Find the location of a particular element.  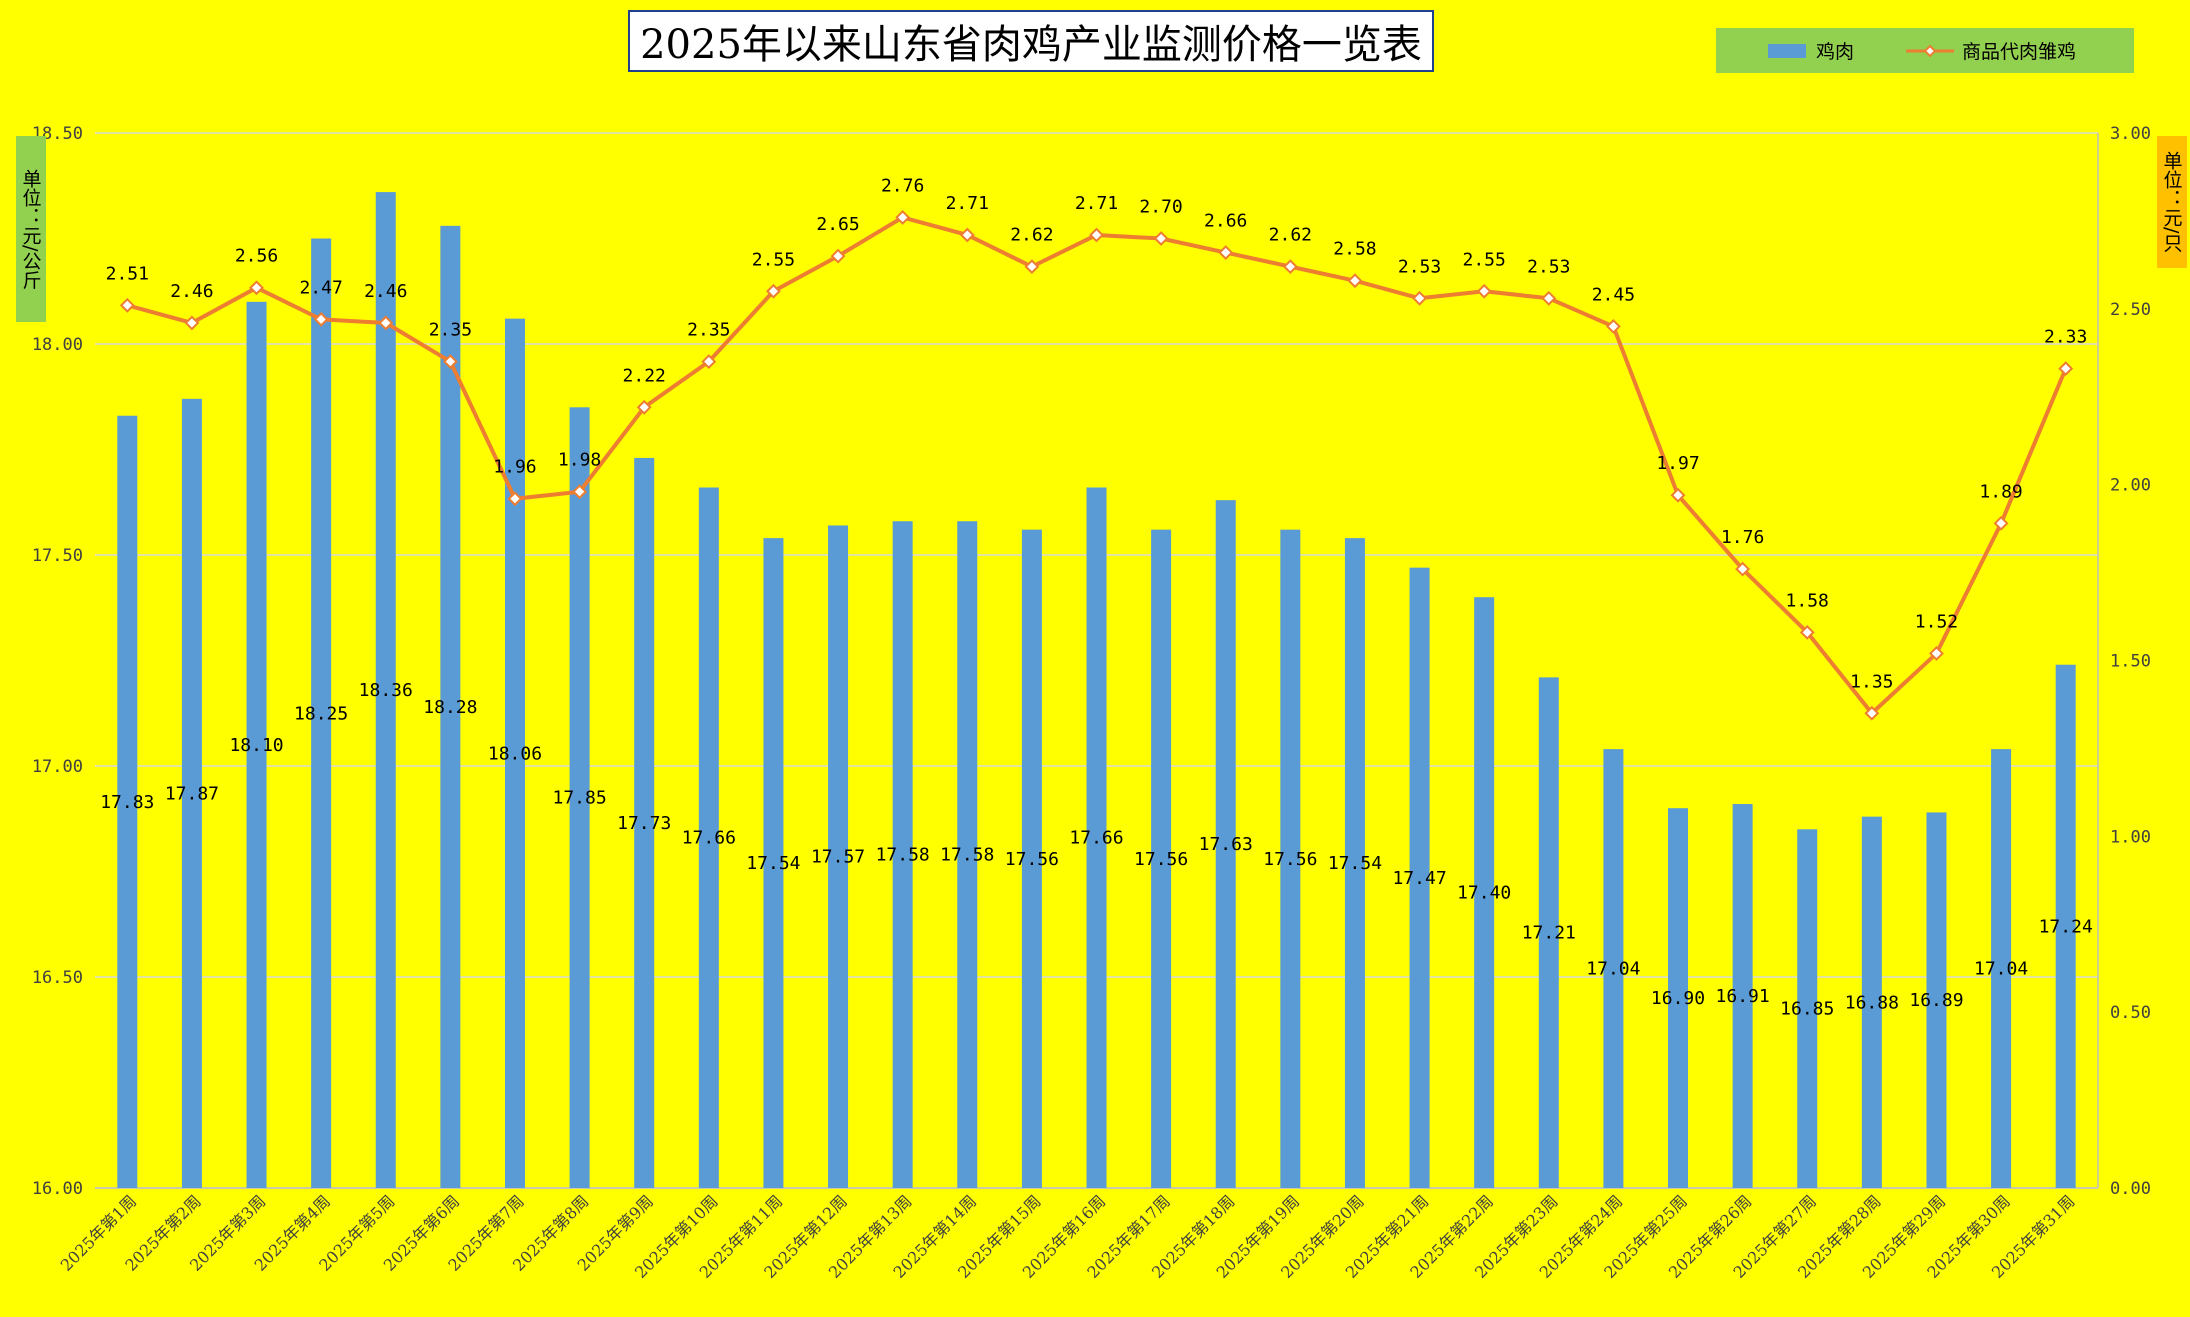

line-value-label: 2.58 is located at coordinates (1354, 249).